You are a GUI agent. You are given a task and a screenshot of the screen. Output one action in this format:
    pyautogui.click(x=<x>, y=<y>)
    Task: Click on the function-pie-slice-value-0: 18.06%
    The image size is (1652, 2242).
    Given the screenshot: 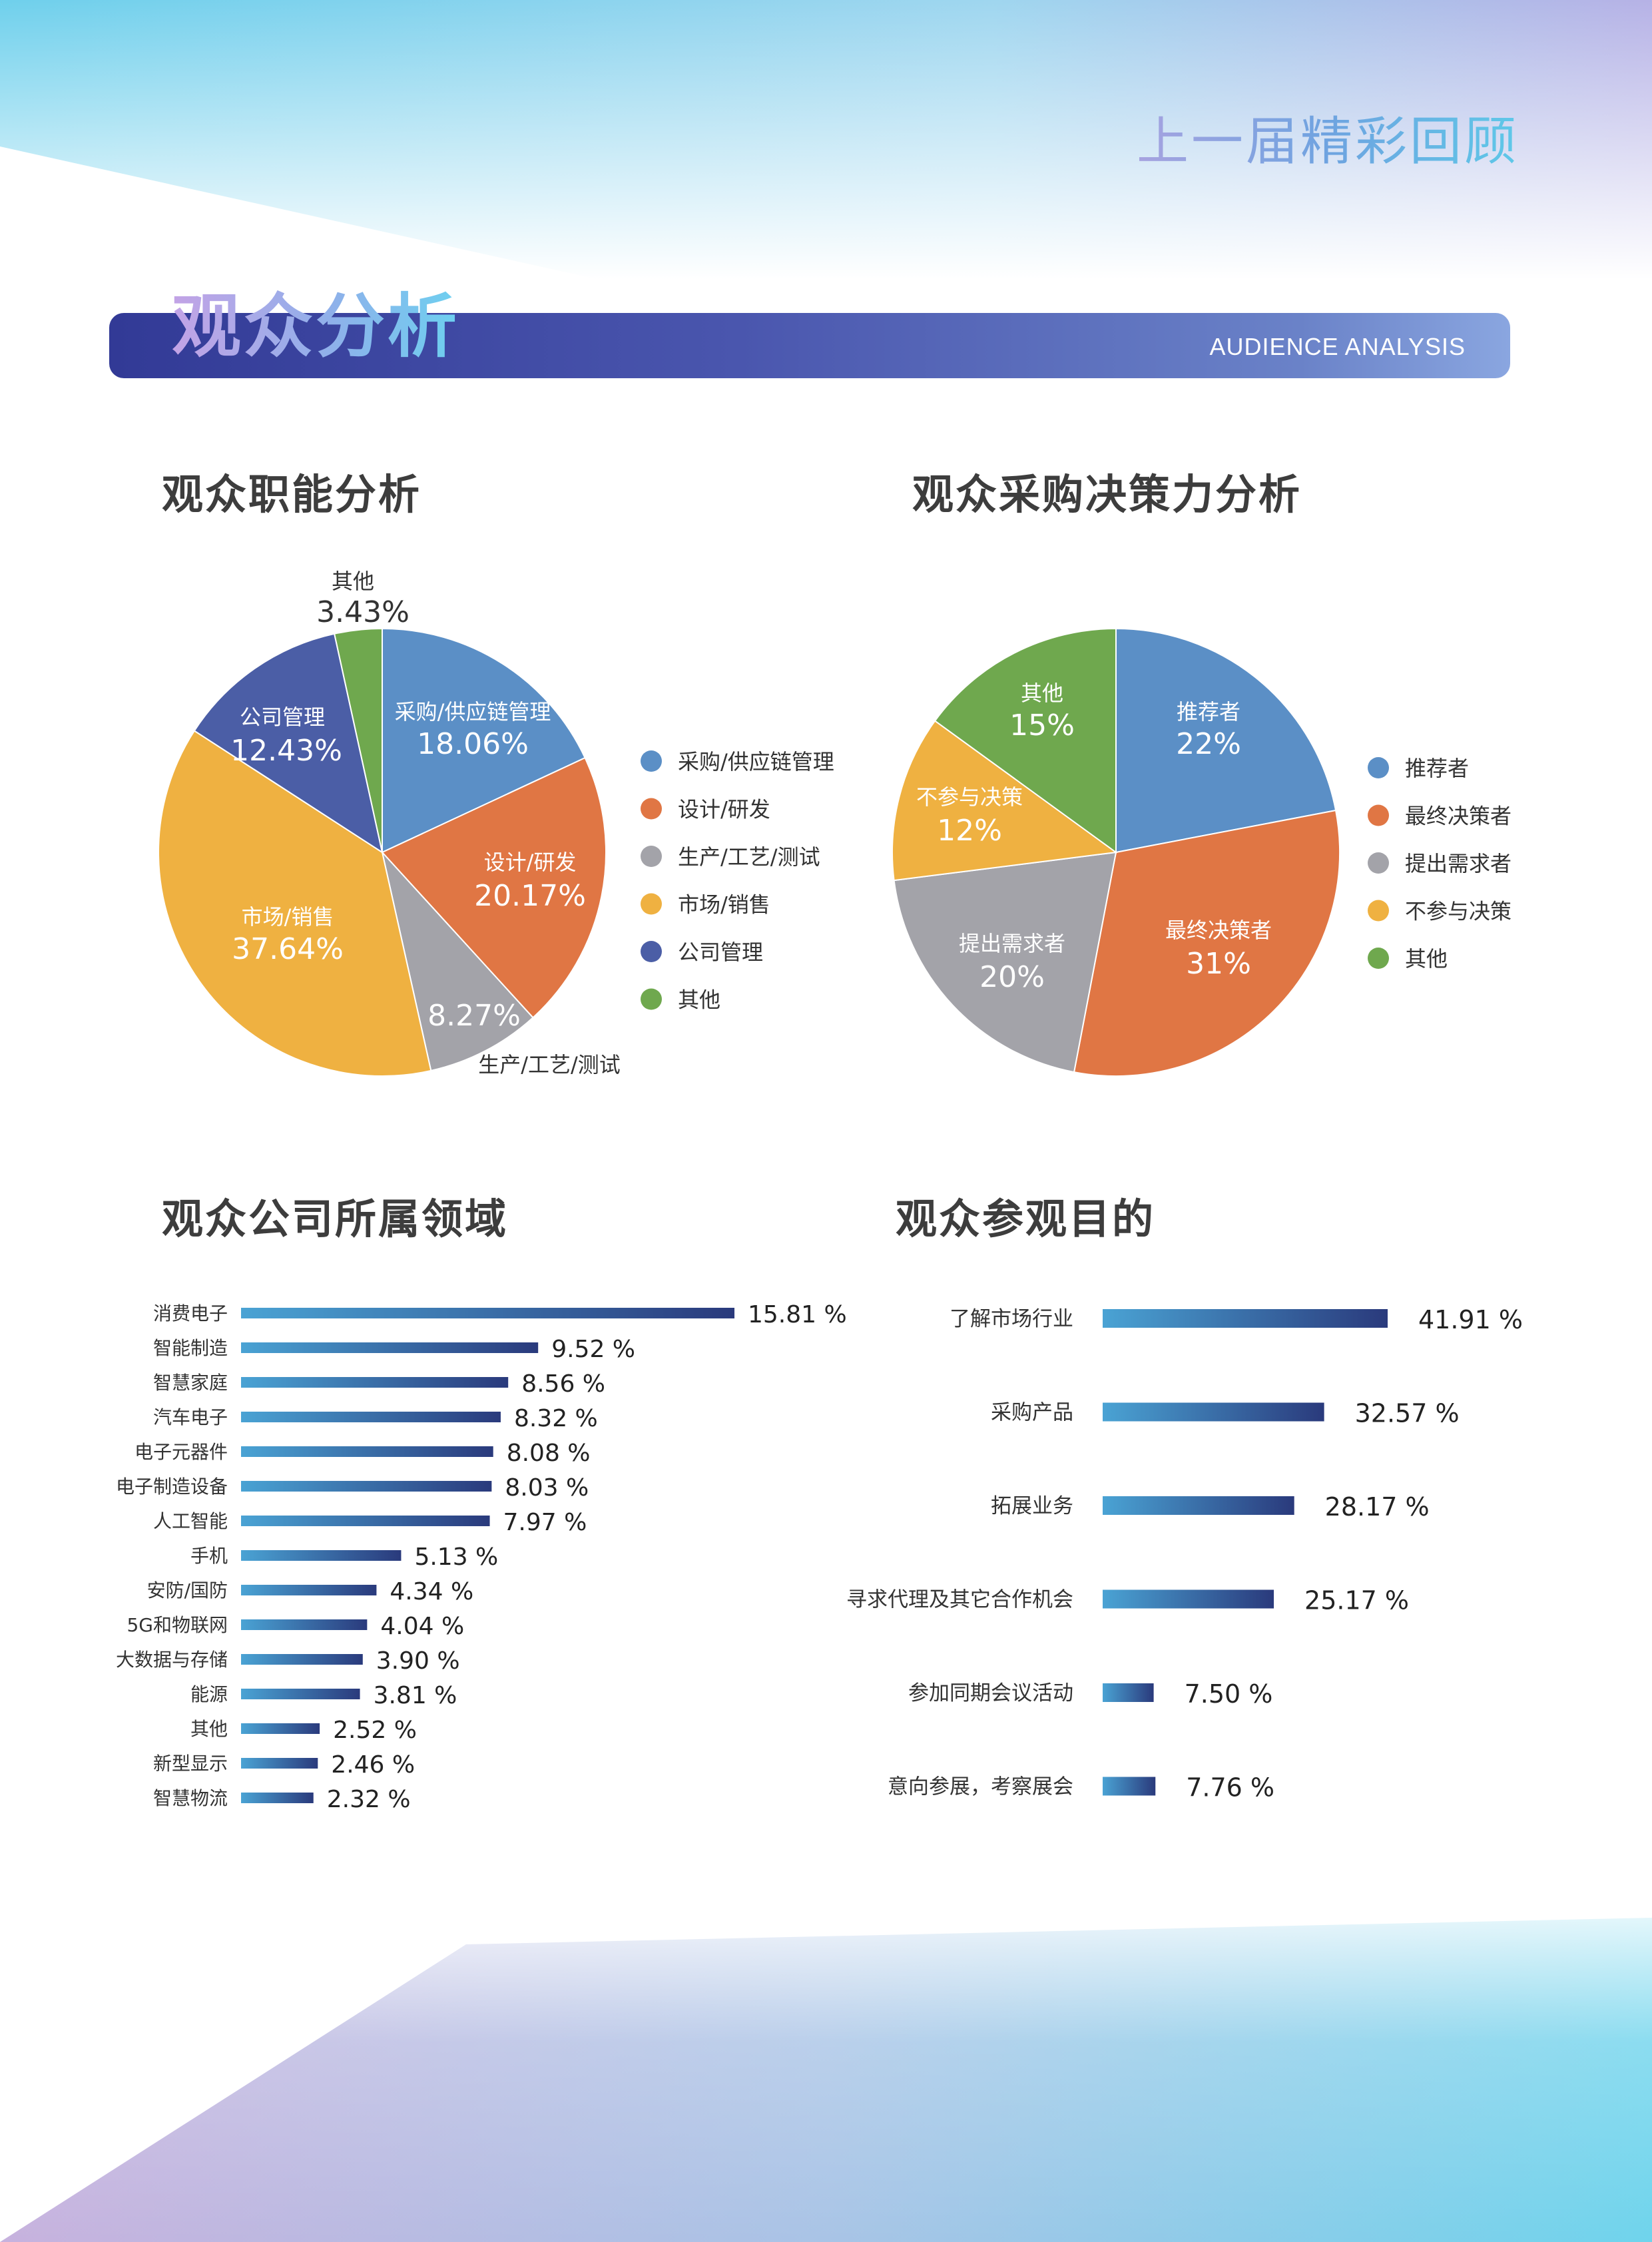 What is the action you would take?
    pyautogui.click(x=473, y=744)
    